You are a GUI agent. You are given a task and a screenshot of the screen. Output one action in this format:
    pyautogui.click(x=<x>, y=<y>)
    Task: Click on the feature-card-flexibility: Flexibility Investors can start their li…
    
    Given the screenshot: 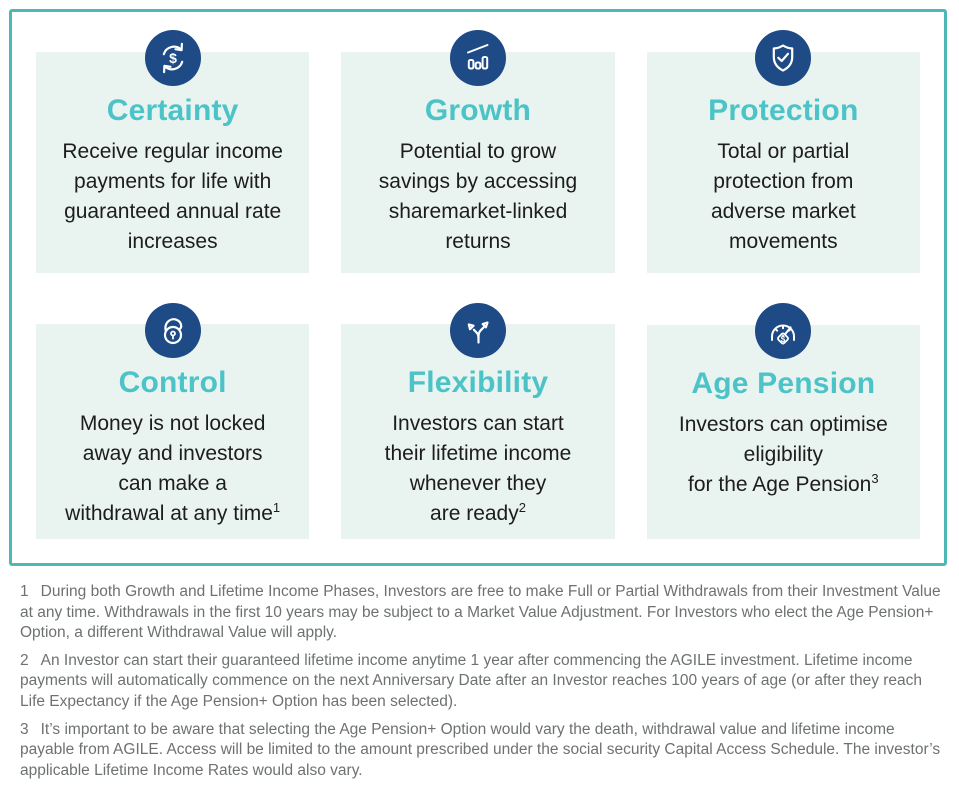 What is the action you would take?
    pyautogui.click(x=478, y=421)
    